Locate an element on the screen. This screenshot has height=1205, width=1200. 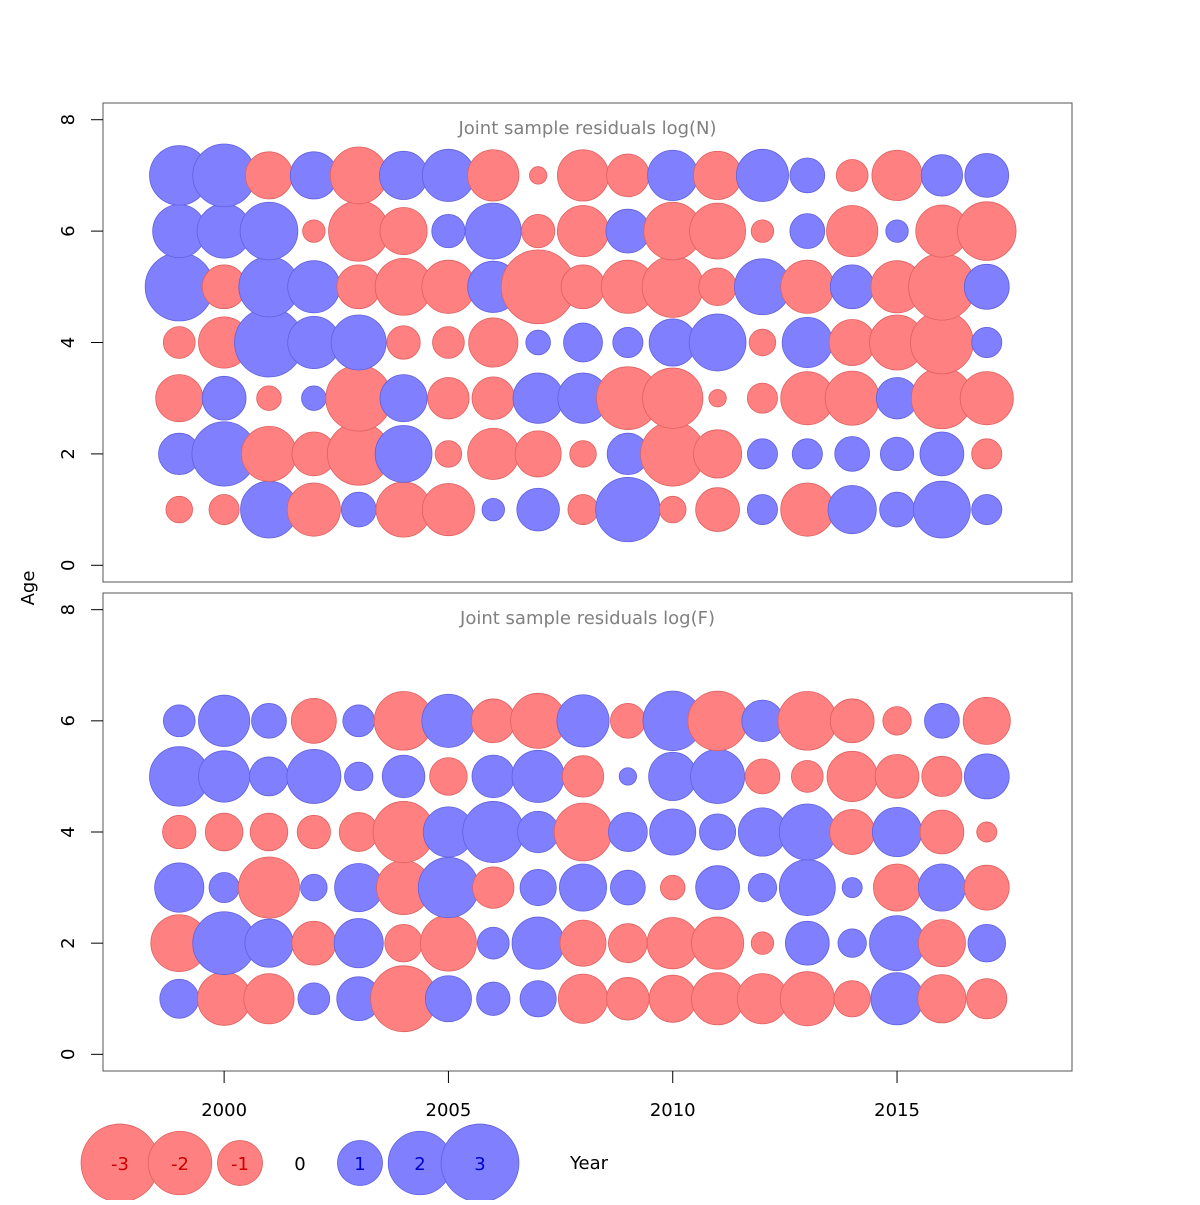
bubble-size-legend: -3 -2 -1 0 1 2 3 is located at coordinates (300, 1163).